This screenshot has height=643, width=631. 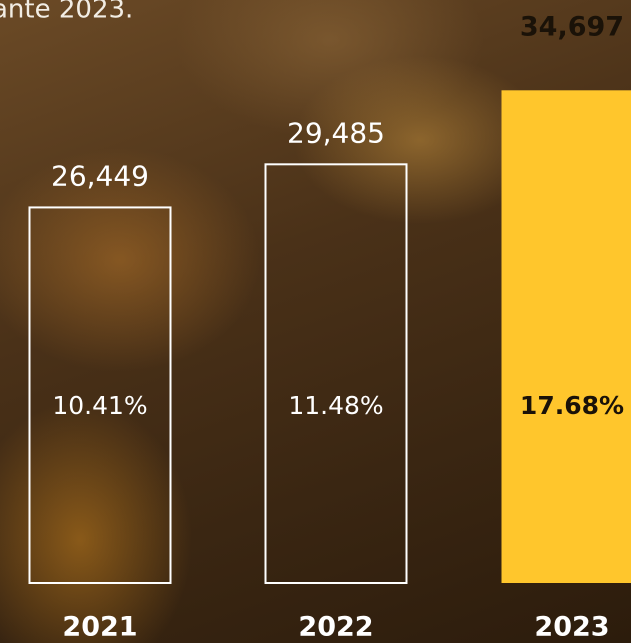 I want to click on value-label: 34,697, so click(x=572, y=27).